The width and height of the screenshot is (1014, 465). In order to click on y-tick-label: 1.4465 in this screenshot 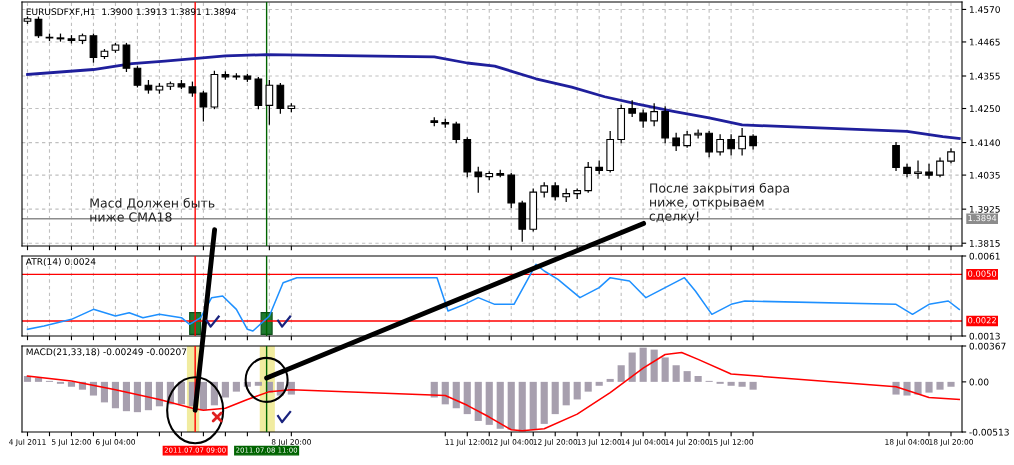, I will do `click(984, 42)`.